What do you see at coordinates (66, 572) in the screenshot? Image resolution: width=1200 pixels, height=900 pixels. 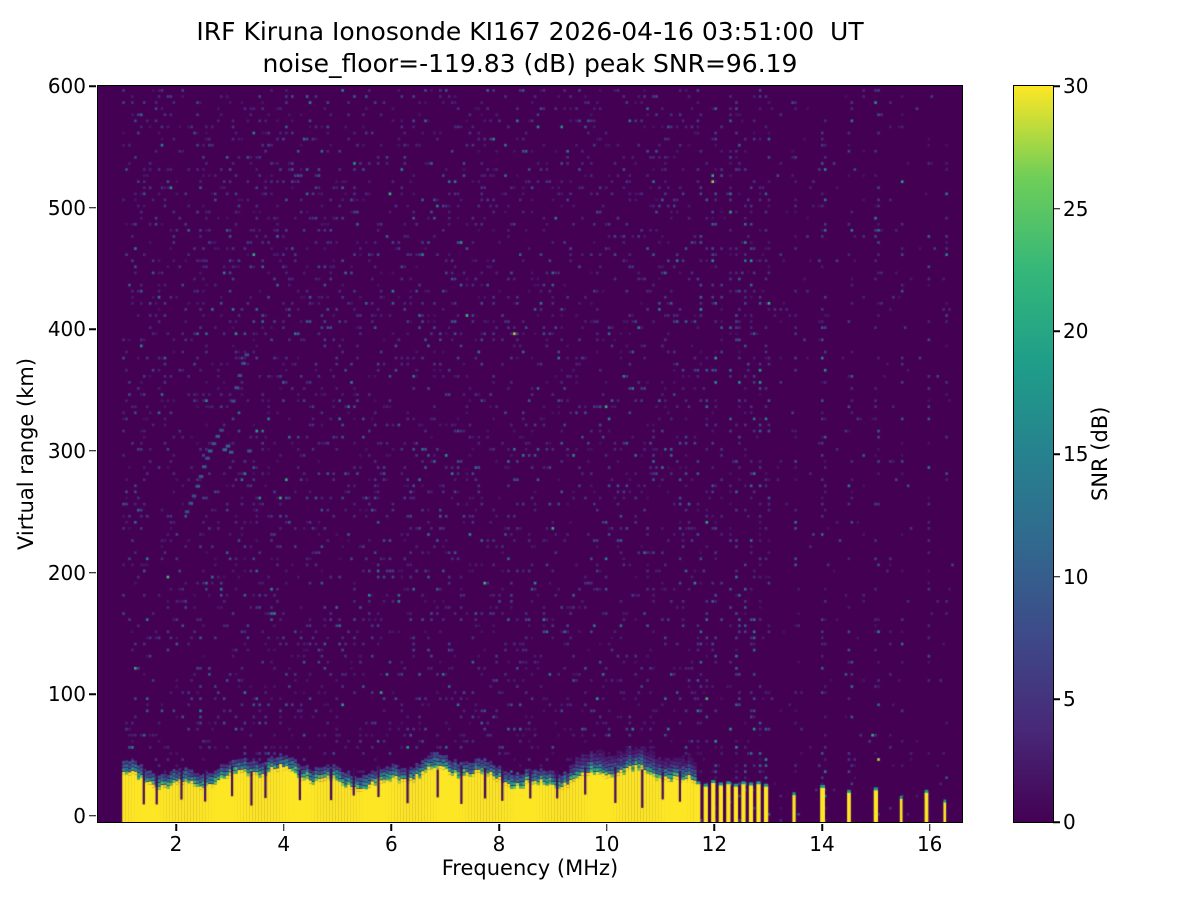 I see `y-tick-label: 200` at bounding box center [66, 572].